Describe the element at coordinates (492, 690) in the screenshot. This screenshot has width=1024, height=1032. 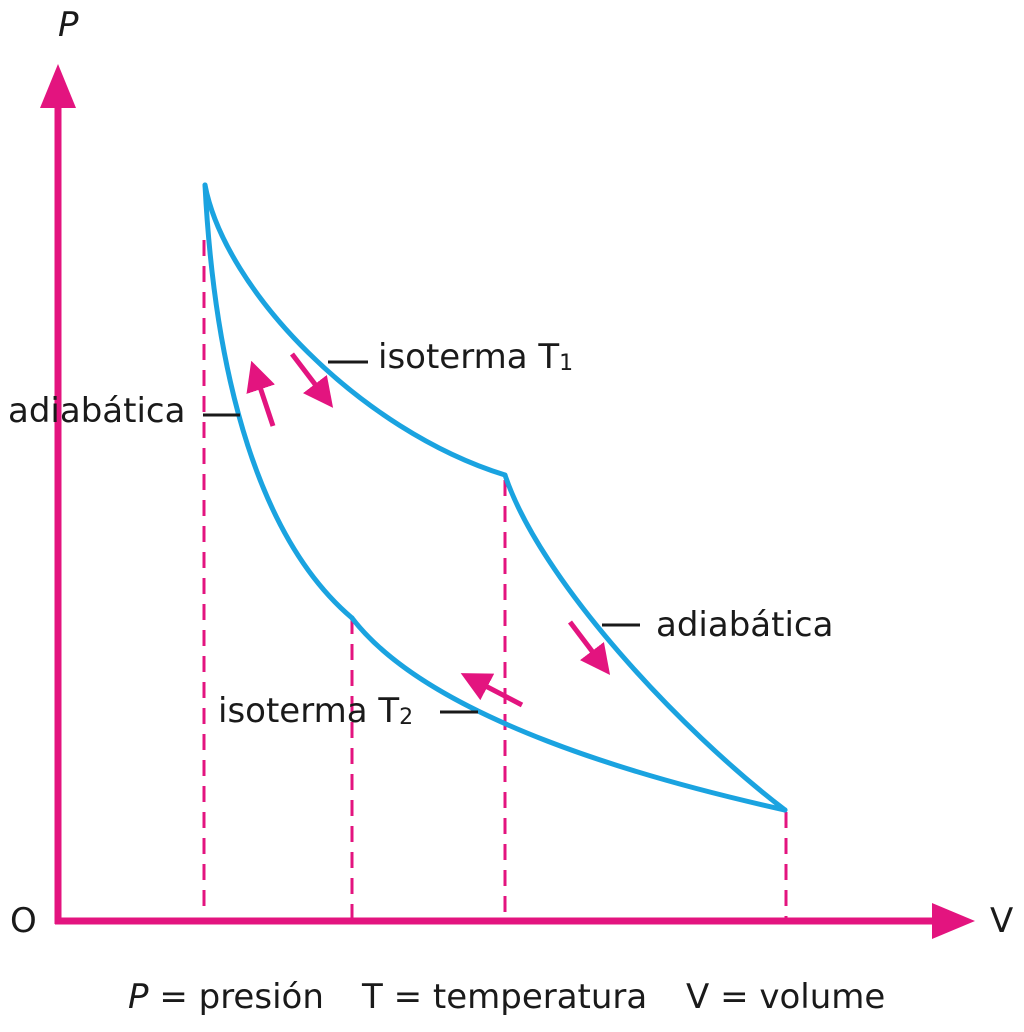
I see `direction-arrow-left` at that location.